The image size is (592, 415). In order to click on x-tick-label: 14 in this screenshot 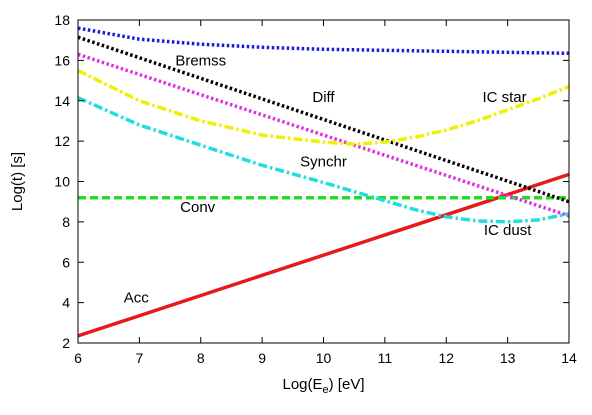, I will do `click(569, 358)`.